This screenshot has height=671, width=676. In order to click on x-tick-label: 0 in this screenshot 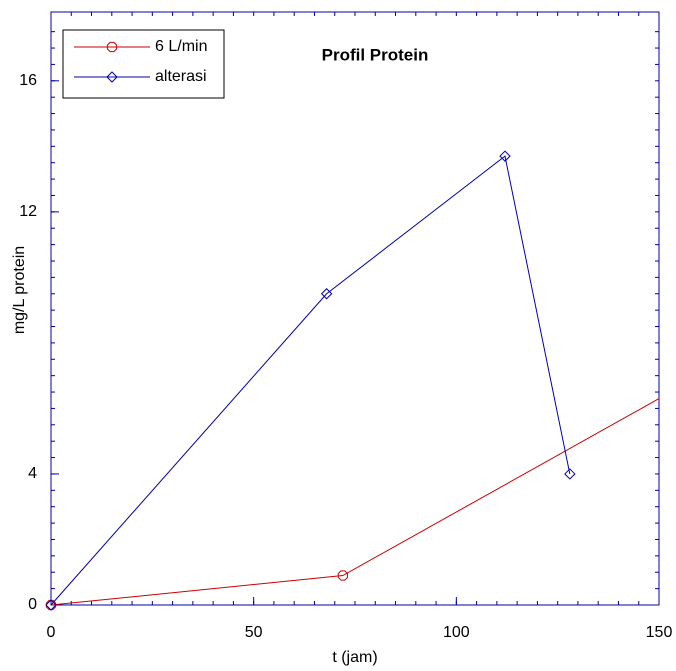, I will do `click(51, 632)`.